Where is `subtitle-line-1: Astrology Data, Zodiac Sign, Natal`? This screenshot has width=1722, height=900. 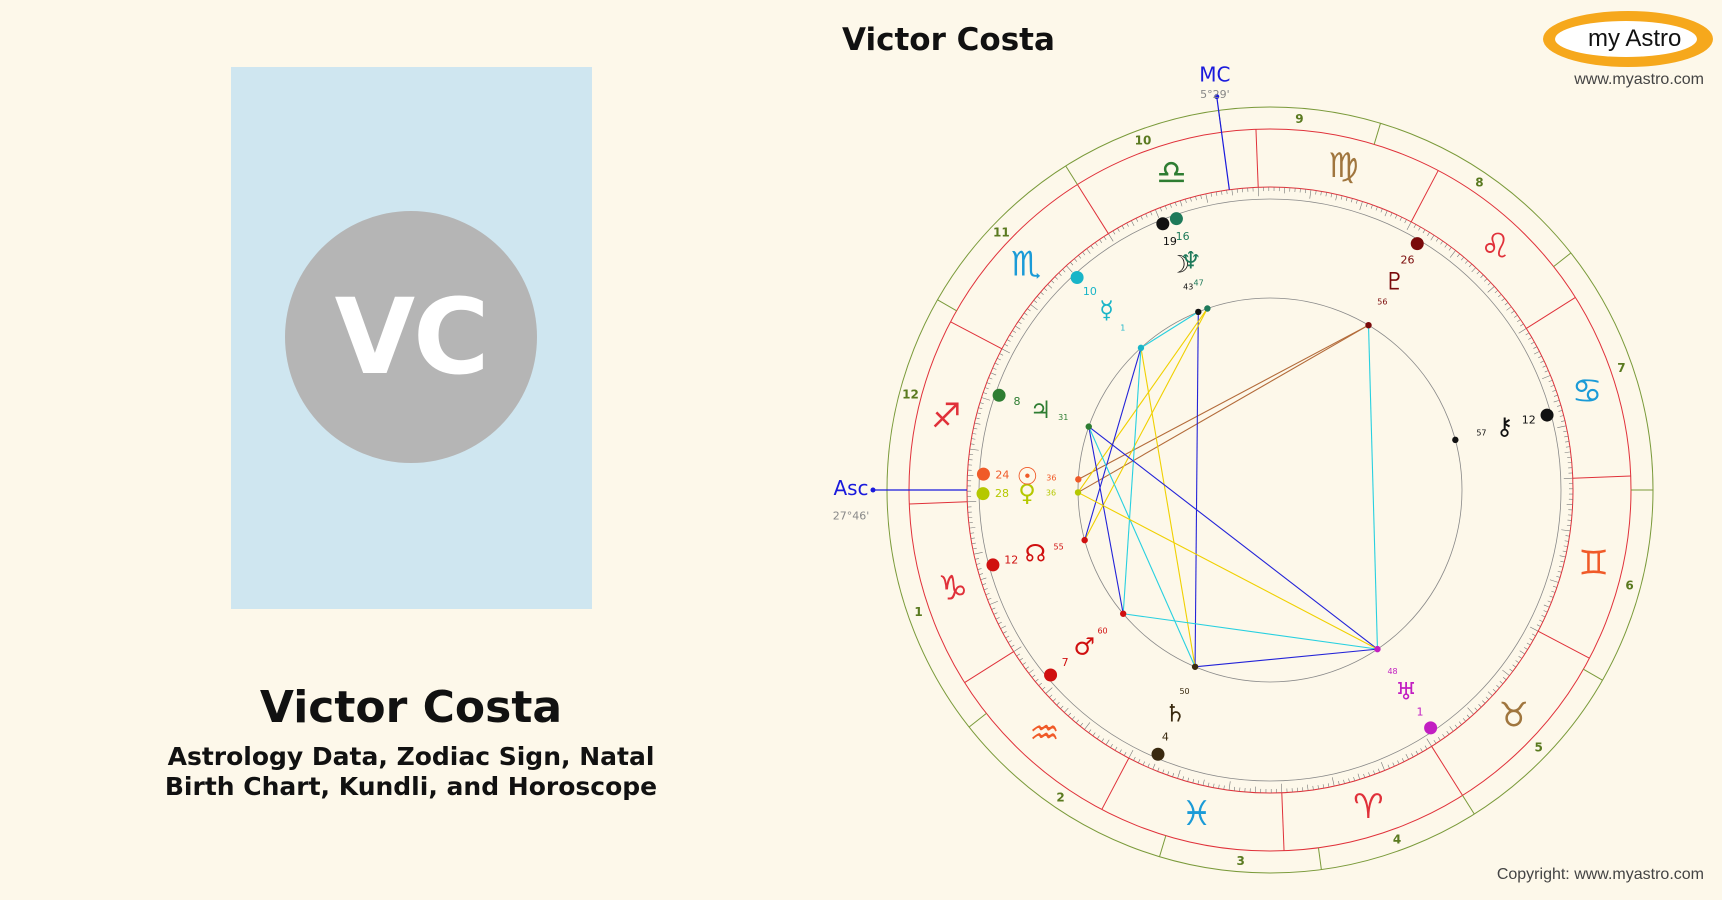 subtitle-line-1: Astrology Data, Zodiac Sign, Natal is located at coordinates (411, 756).